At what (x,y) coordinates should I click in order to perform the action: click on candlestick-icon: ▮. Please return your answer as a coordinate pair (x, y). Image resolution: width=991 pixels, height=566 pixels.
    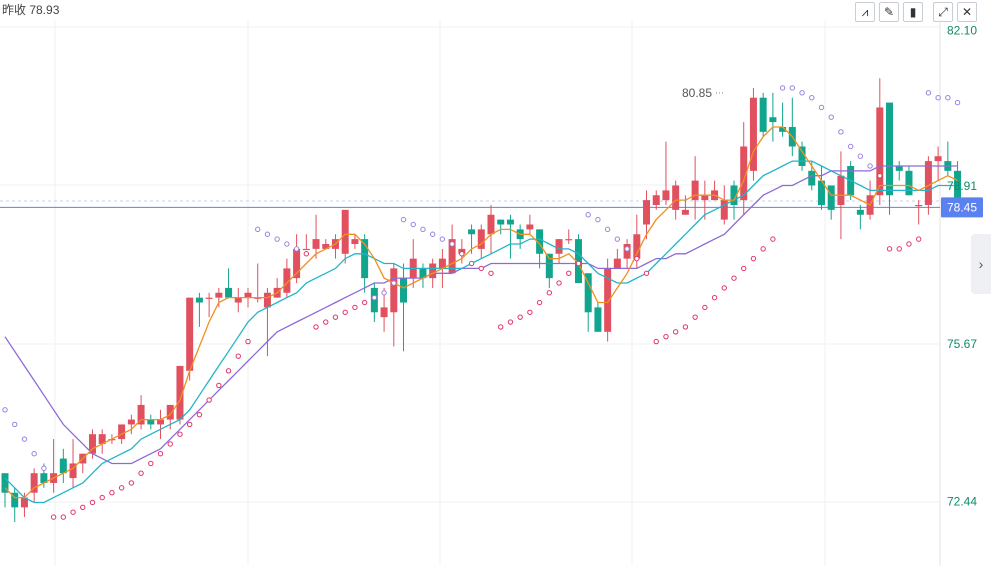
    Looking at the image, I should click on (913, 12).